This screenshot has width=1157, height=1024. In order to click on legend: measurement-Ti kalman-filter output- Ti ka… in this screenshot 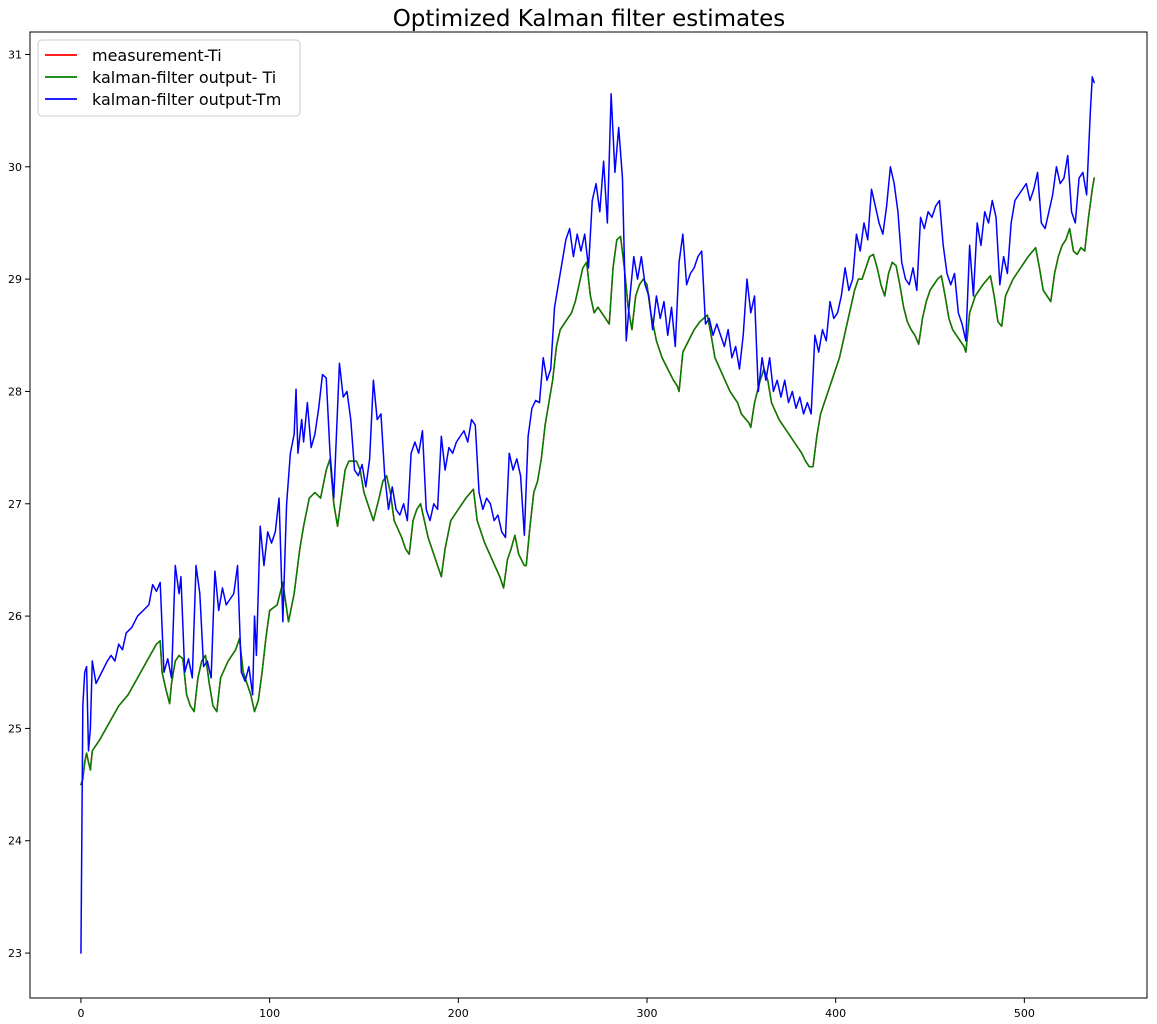, I will do `click(169, 78)`.